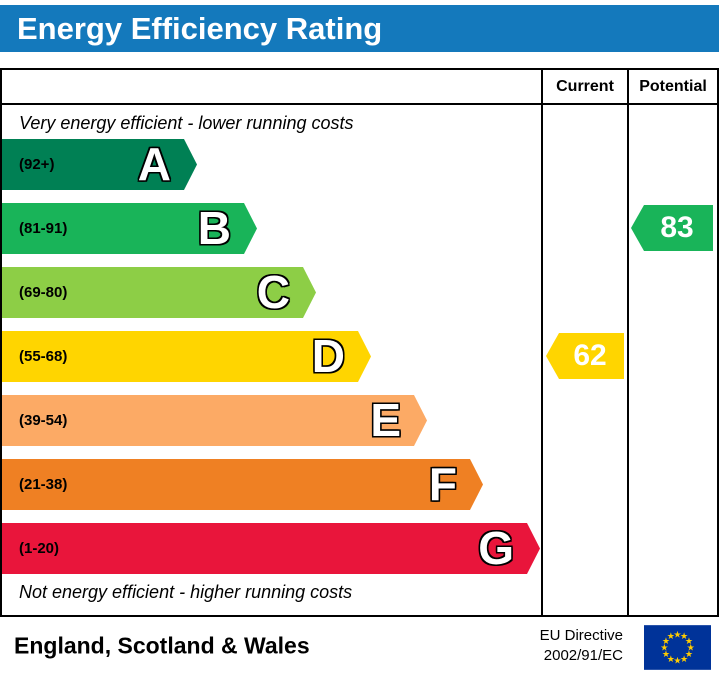 This screenshot has height=675, width=719. I want to click on band-range: (21-38), so click(43, 484).